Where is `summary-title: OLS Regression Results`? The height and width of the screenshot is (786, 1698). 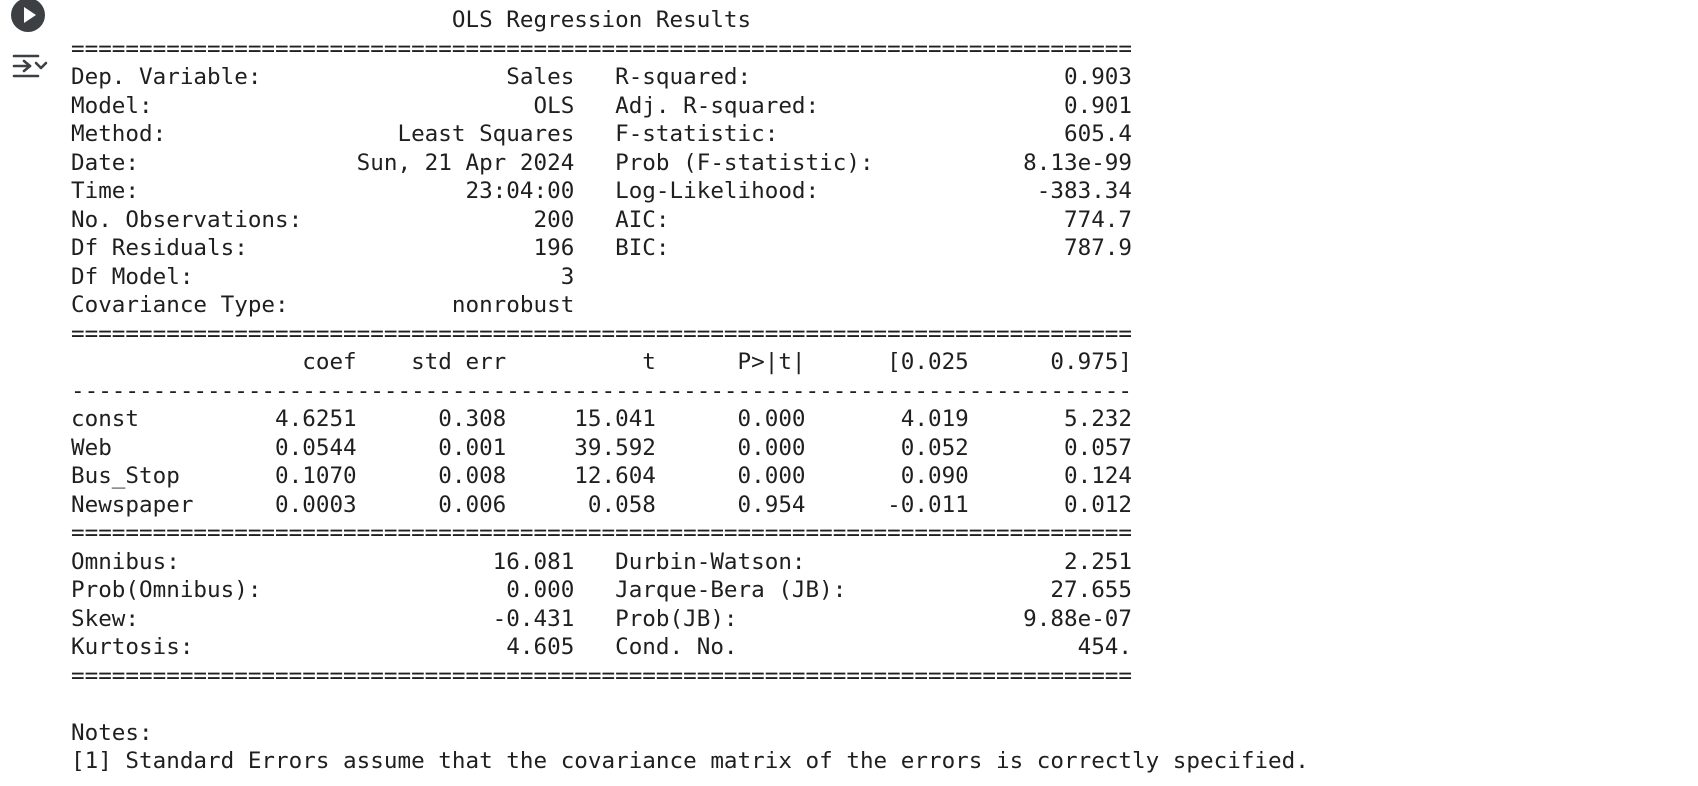 summary-title: OLS Regression Results is located at coordinates (602, 20).